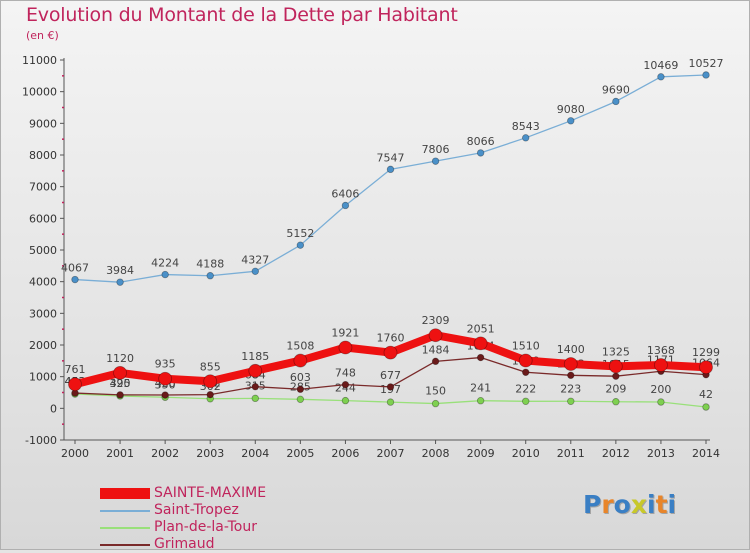 Image resolution: width=750 pixels, height=553 pixels. What do you see at coordinates (571, 109) in the screenshot?
I see `data-label-saint-tropez: 9080` at bounding box center [571, 109].